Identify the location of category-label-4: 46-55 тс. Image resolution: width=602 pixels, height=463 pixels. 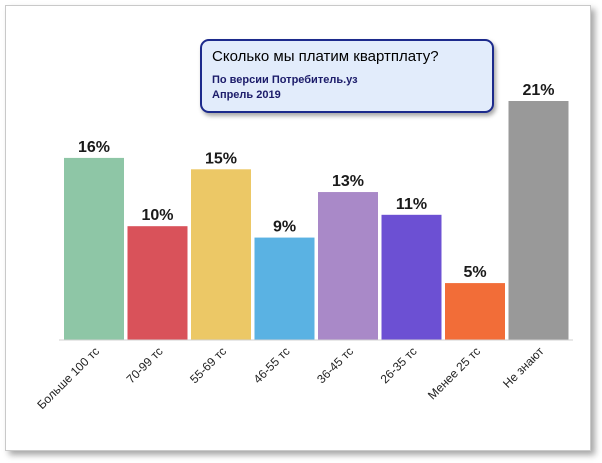
(272, 365).